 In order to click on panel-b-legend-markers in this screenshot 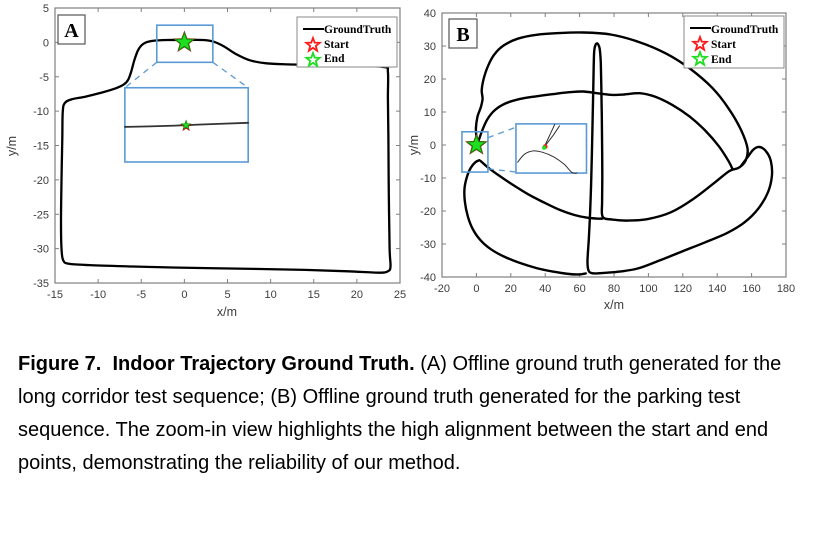, I will do `click(700, 47)`.